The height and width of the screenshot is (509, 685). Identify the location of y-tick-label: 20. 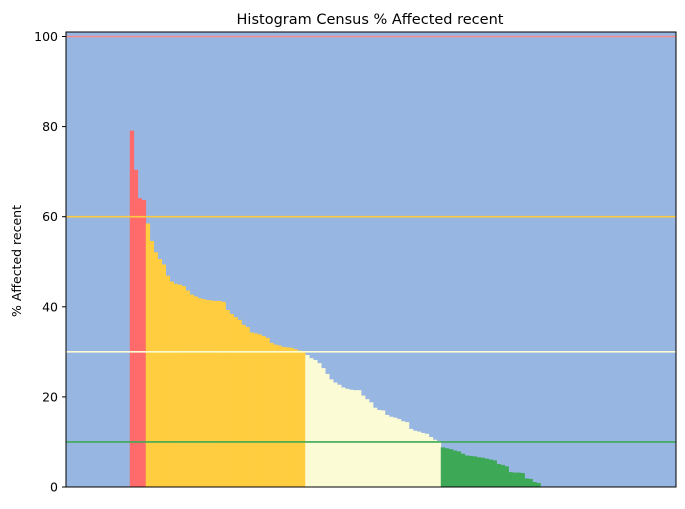
(50, 396).